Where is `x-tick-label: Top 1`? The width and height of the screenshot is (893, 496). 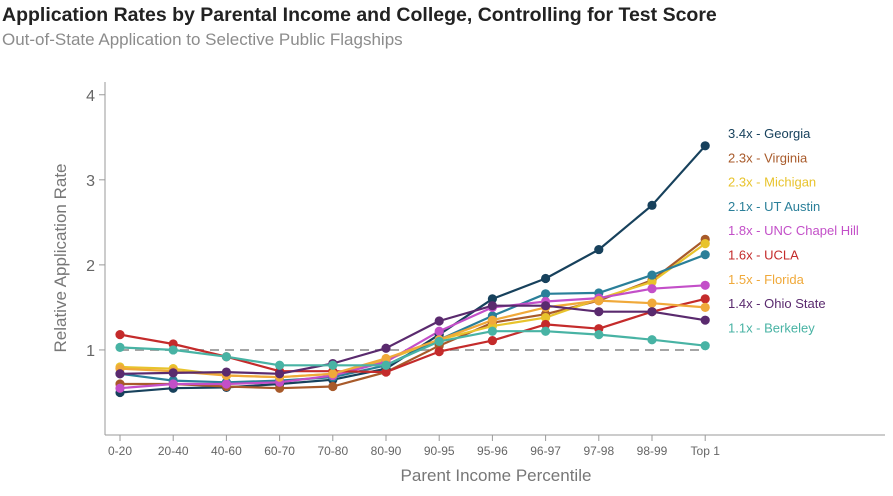 x-tick-label: Top 1 is located at coordinates (706, 451).